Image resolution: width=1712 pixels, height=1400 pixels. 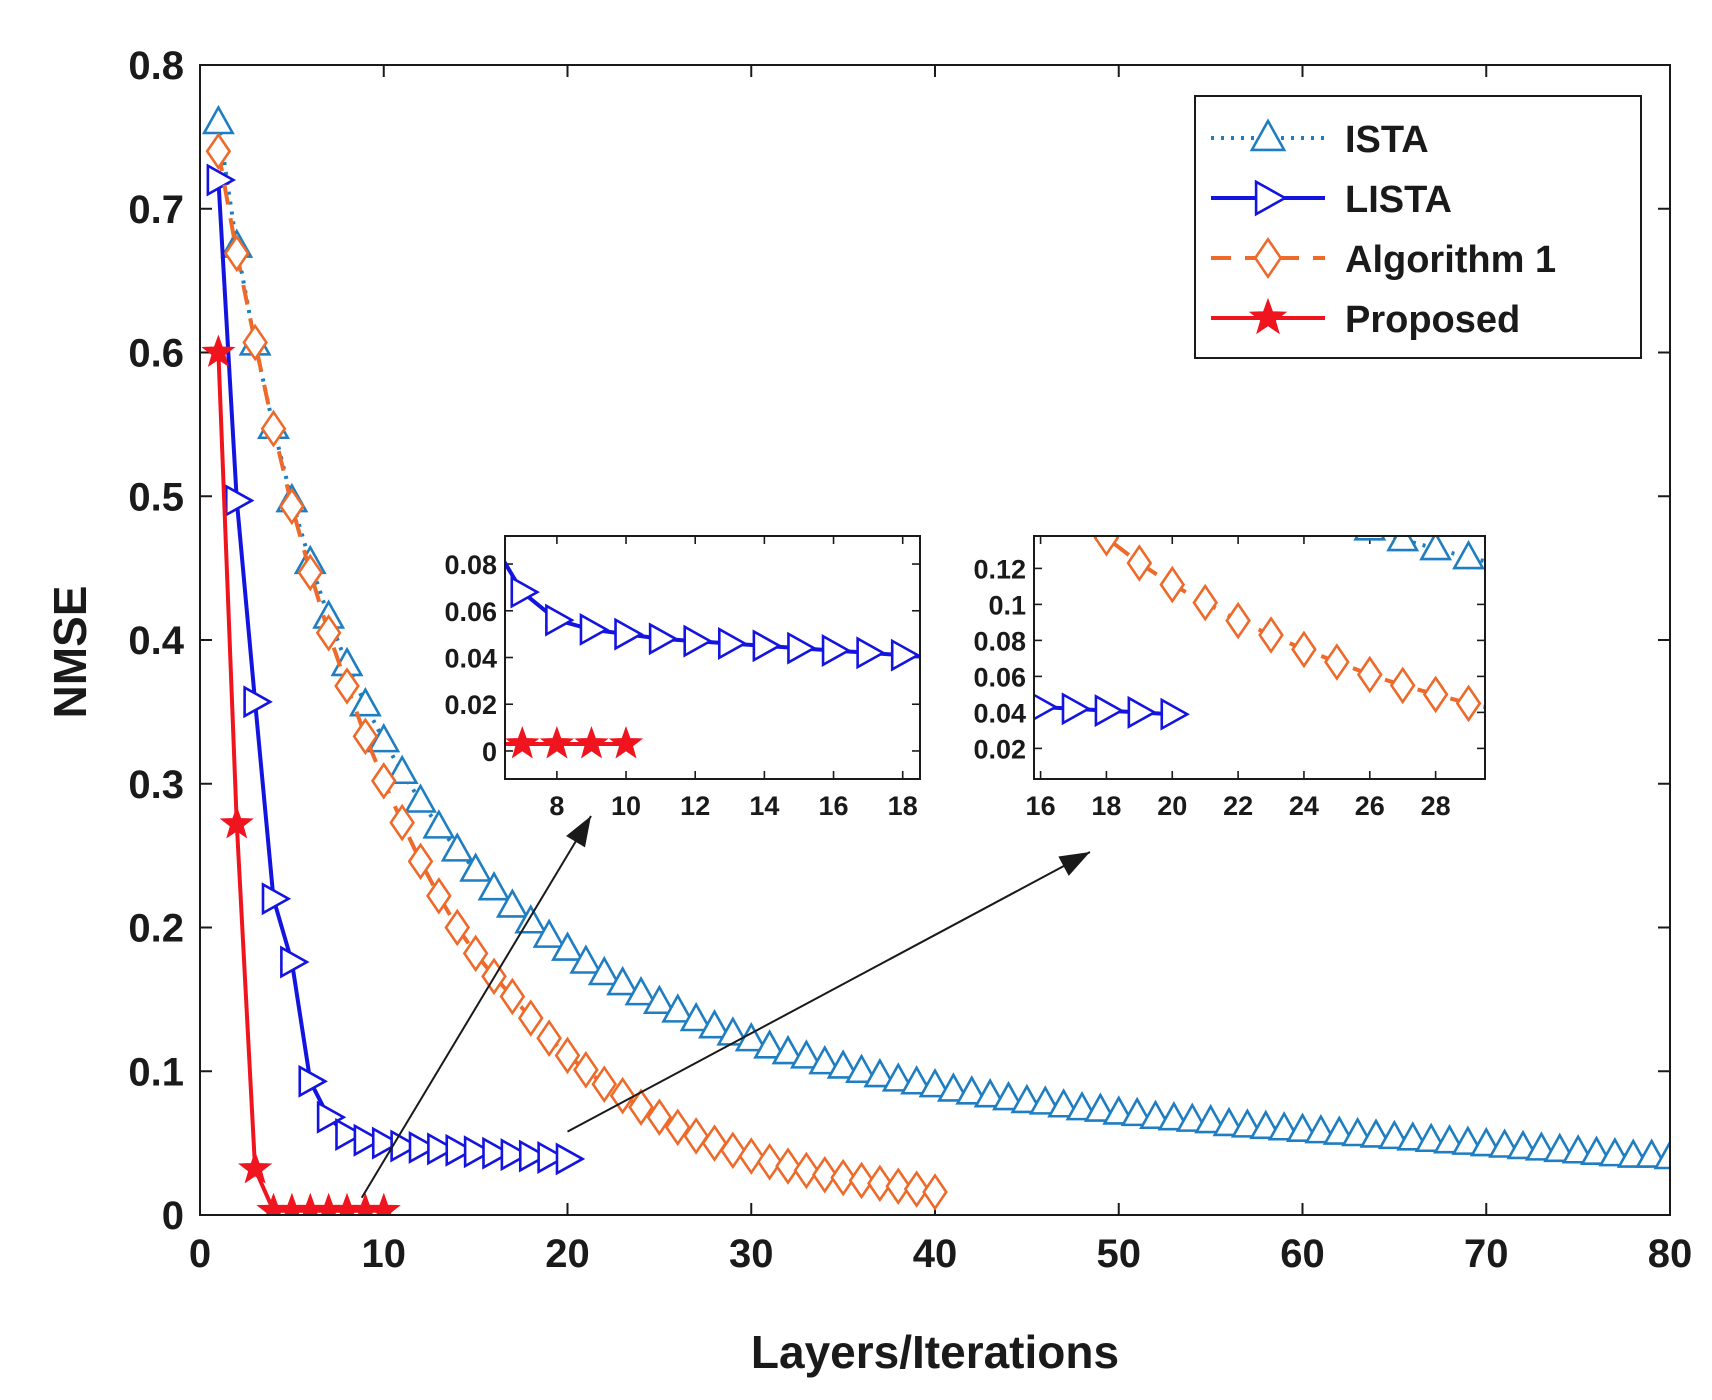 What do you see at coordinates (935, 1254) in the screenshot?
I see `x-tick-label: 40` at bounding box center [935, 1254].